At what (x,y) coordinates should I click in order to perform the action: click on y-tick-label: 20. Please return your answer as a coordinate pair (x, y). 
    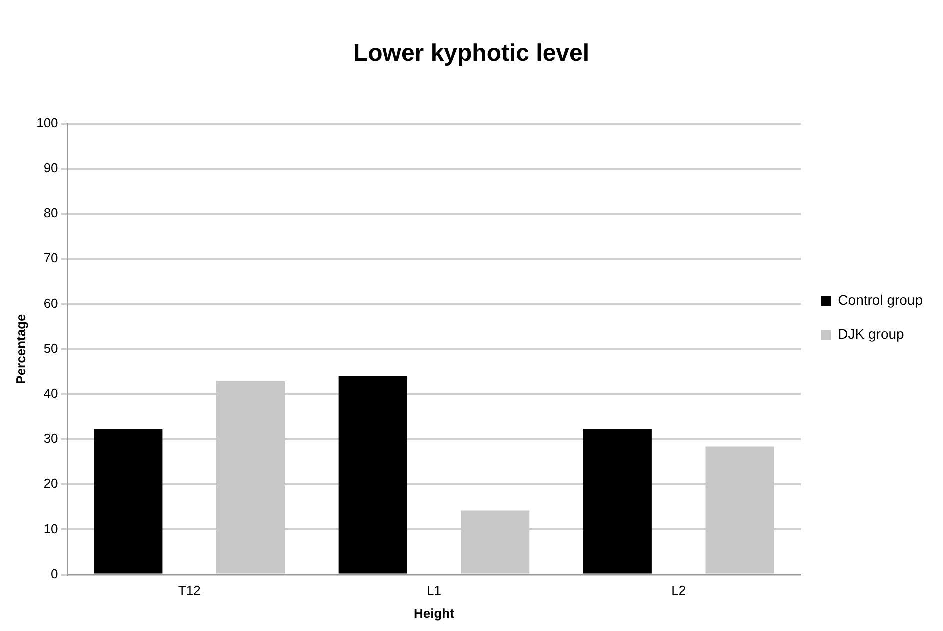
    Looking at the image, I should click on (51, 484).